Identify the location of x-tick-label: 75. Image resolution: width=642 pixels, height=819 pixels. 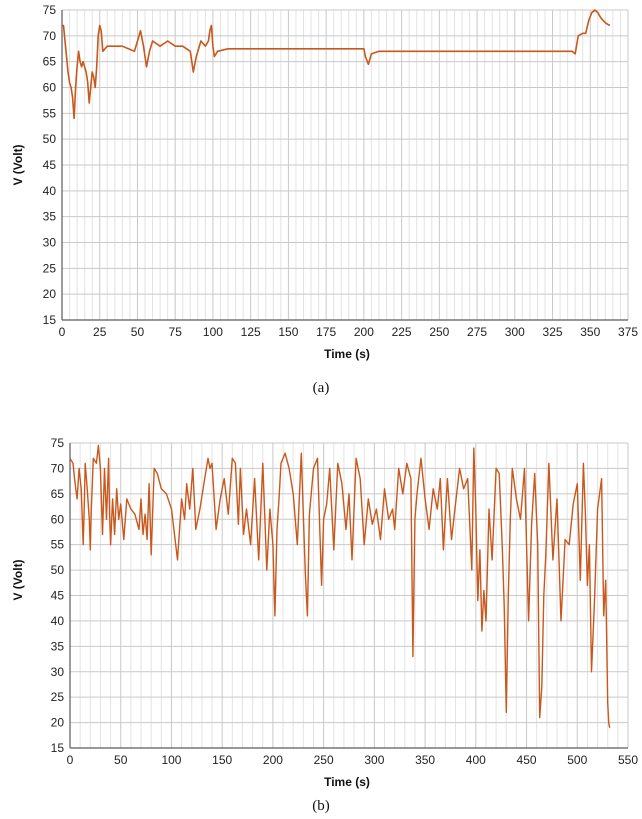
(176, 332).